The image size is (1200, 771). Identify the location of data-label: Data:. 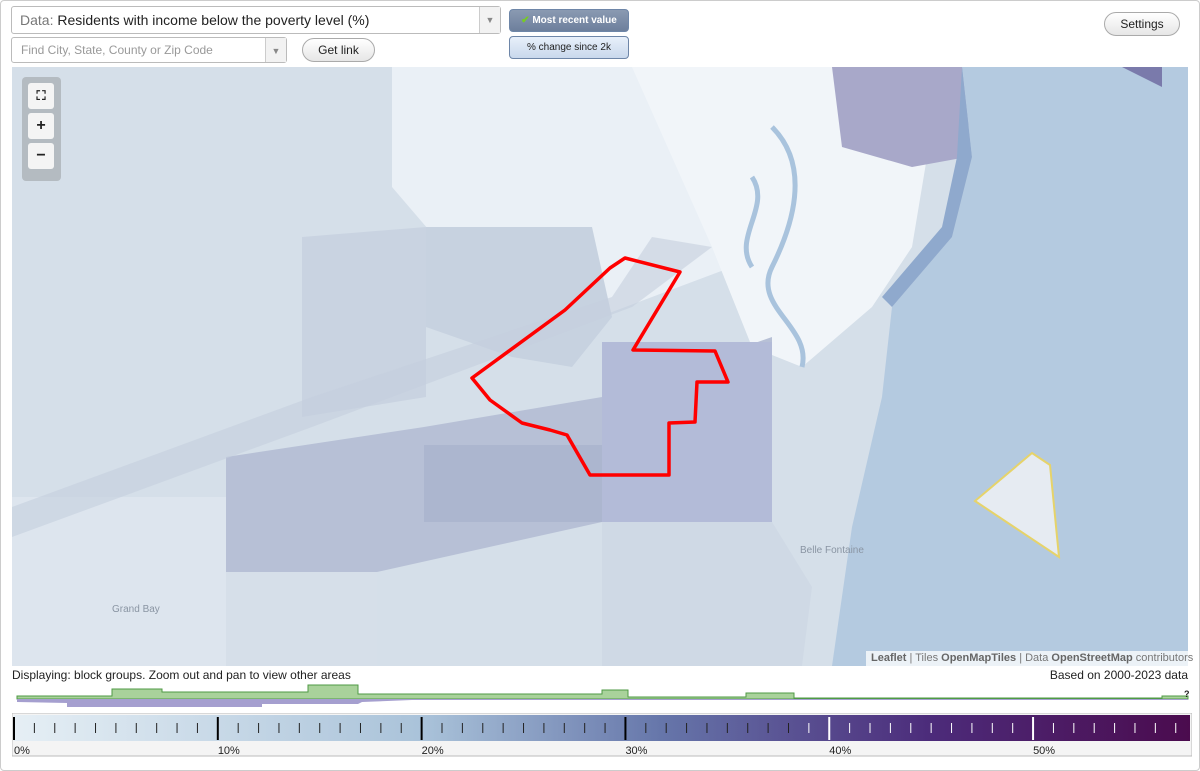
(37, 20).